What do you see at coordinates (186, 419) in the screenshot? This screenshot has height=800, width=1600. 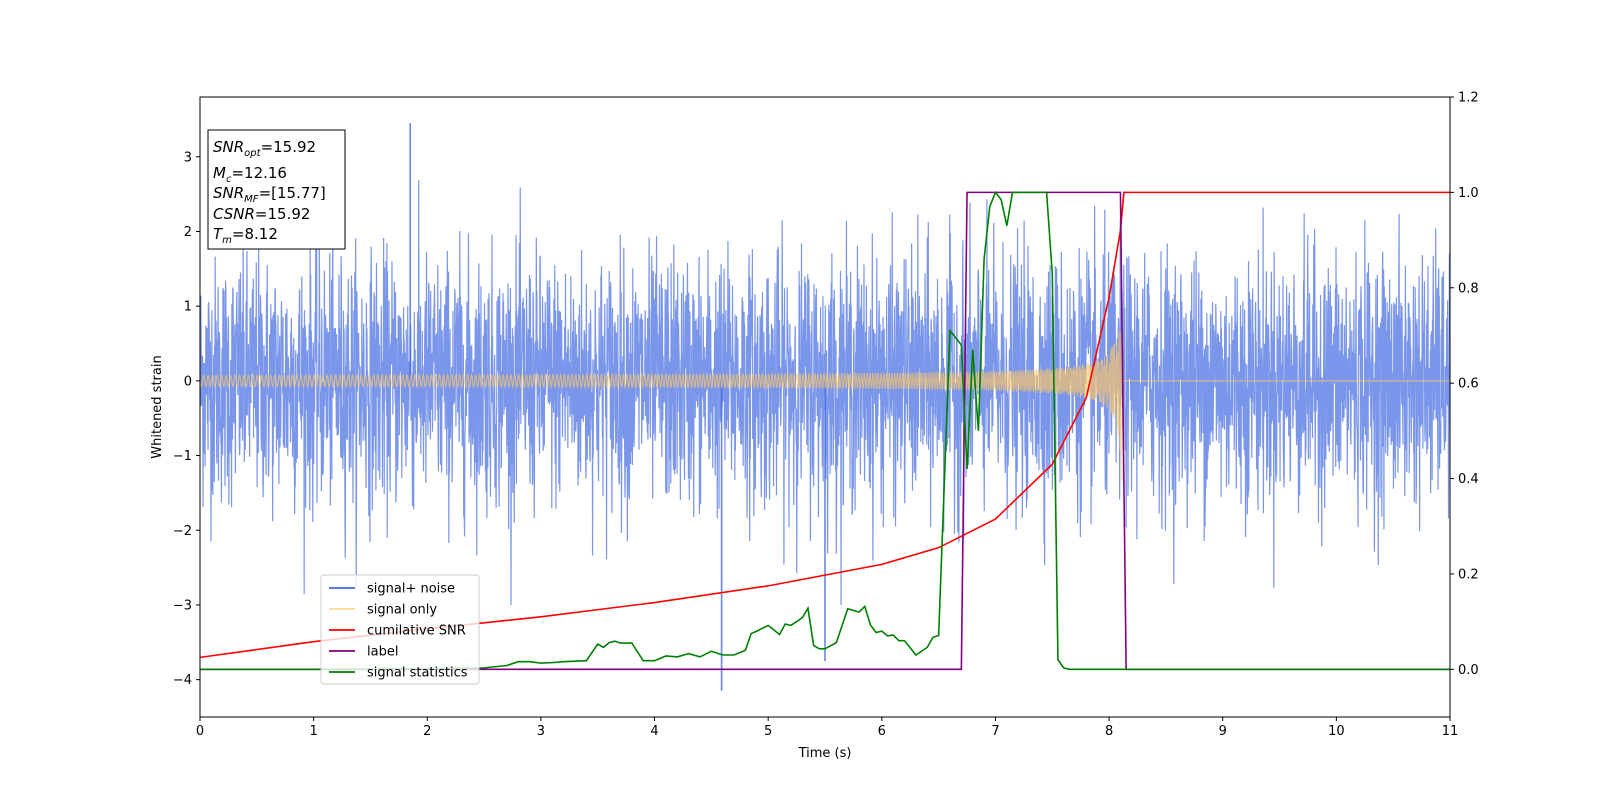 I see `y-axis-left: −4 −3 −2 −1 0 1 2 3` at bounding box center [186, 419].